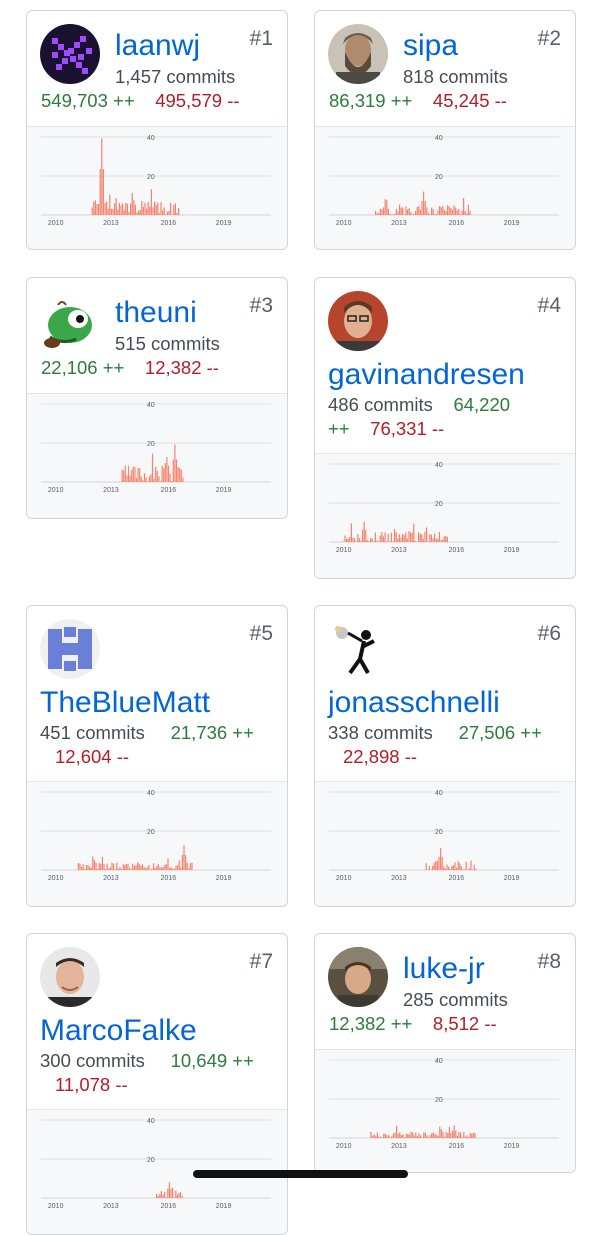  What do you see at coordinates (358, 54) in the screenshot?
I see `avatar-sipa` at bounding box center [358, 54].